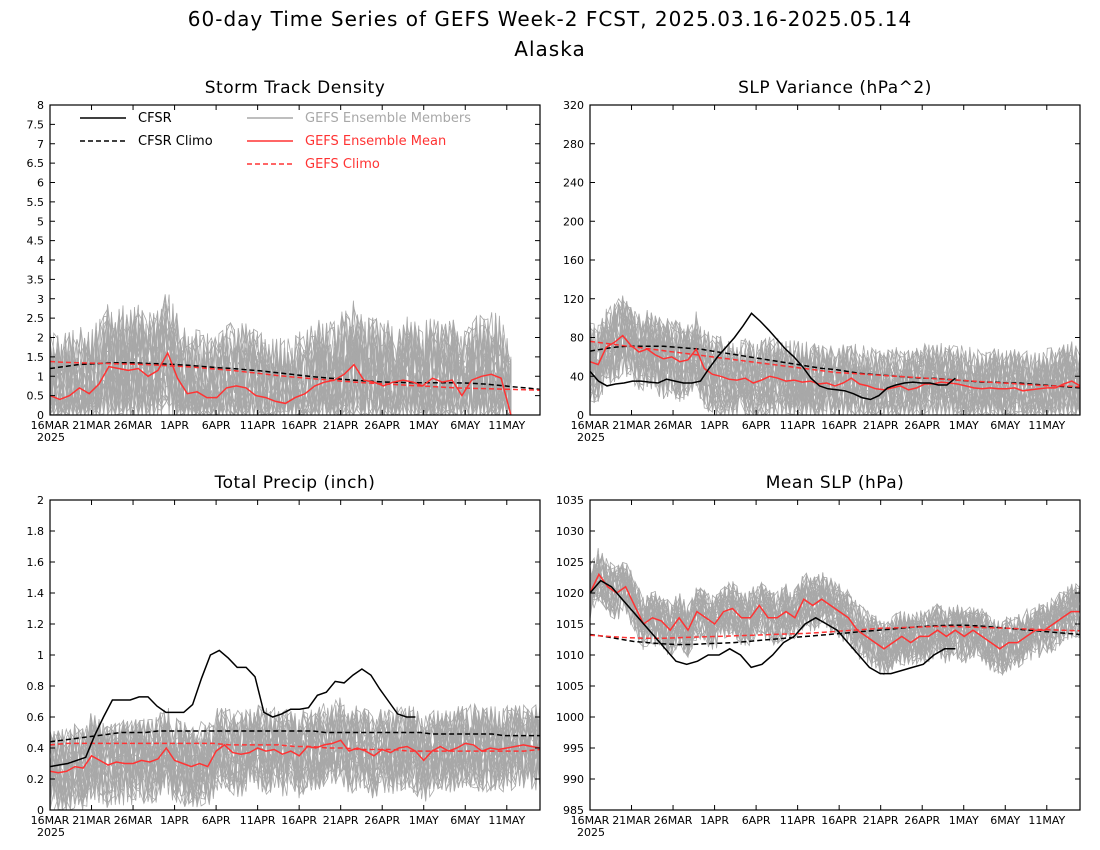 The image size is (1100, 850). I want to click on series-cfsr, so click(773, 356).